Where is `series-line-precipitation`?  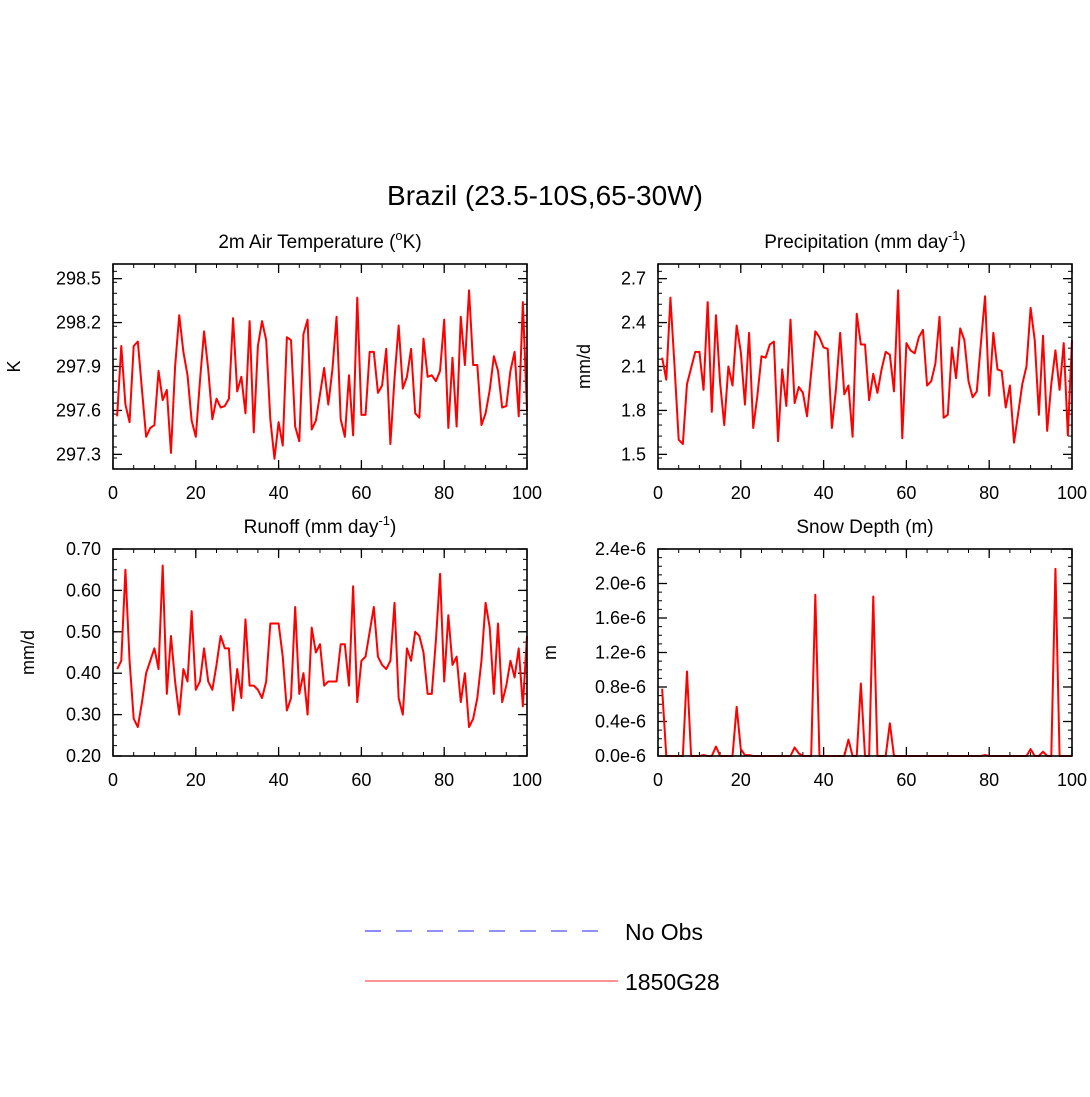
series-line-precipitation is located at coordinates (867, 367).